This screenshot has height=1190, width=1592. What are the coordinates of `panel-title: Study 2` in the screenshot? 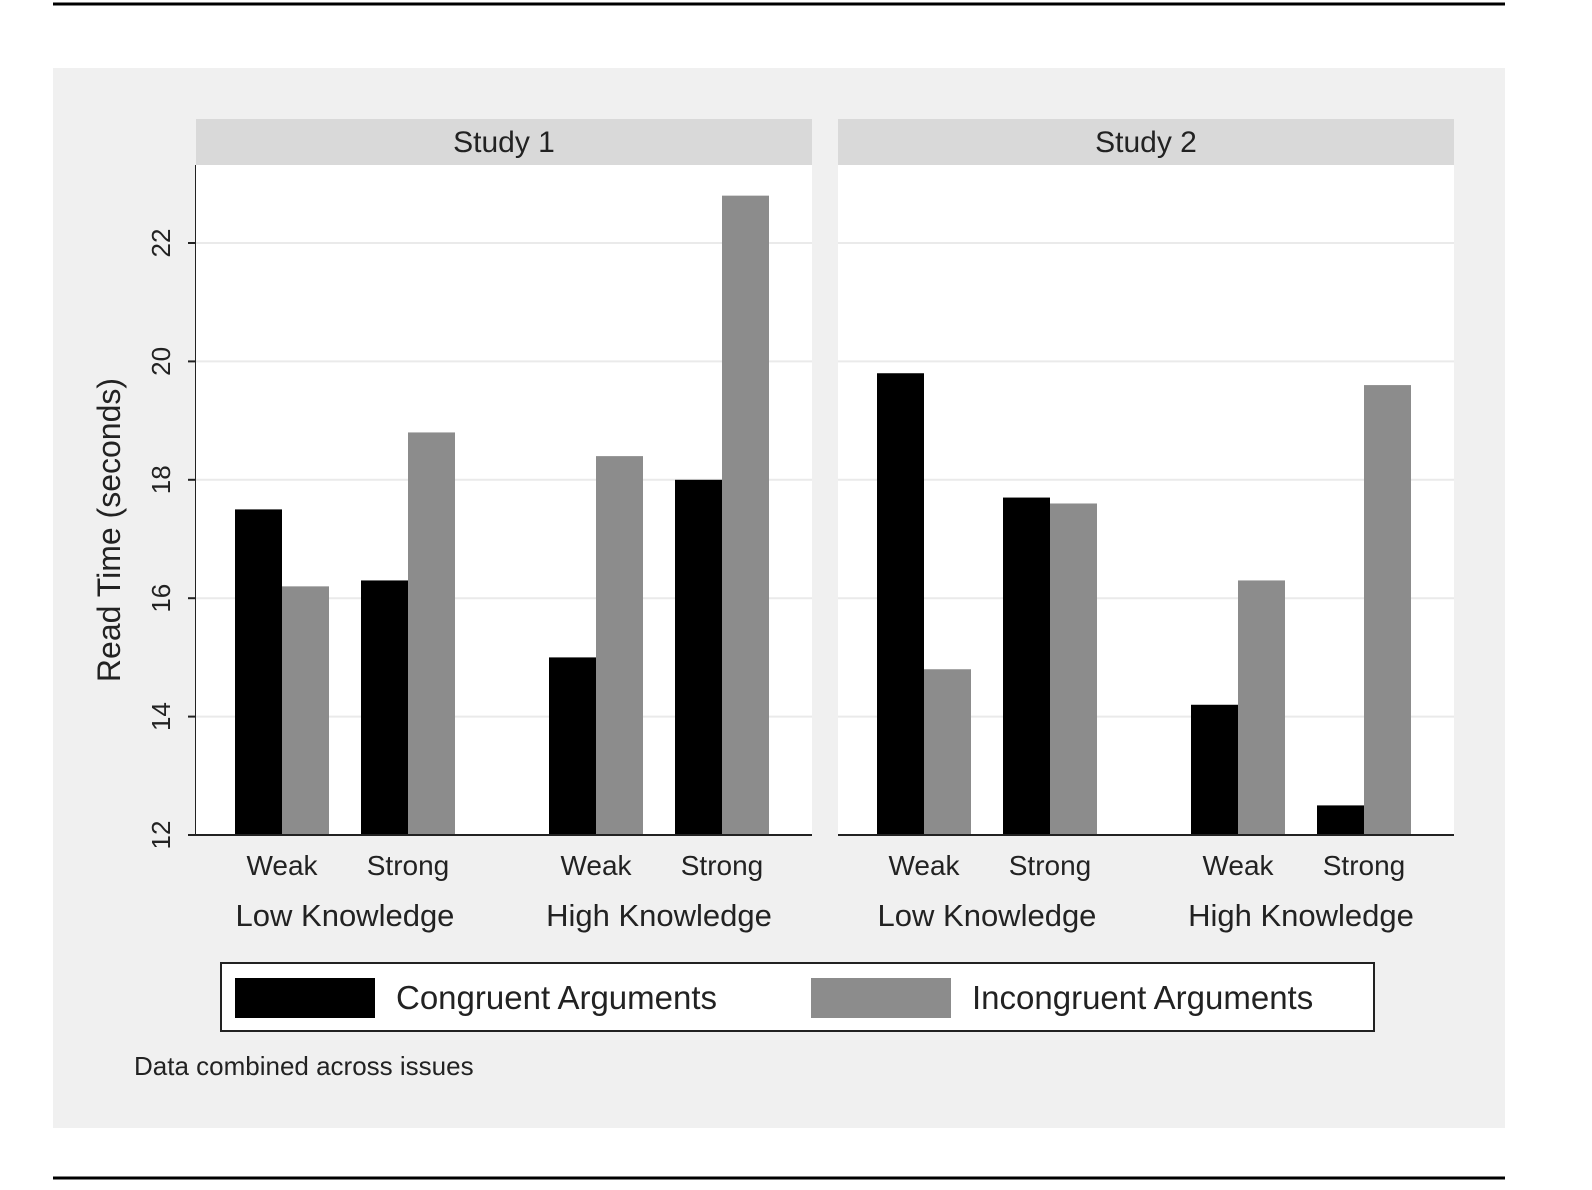 It's located at (1146, 142).